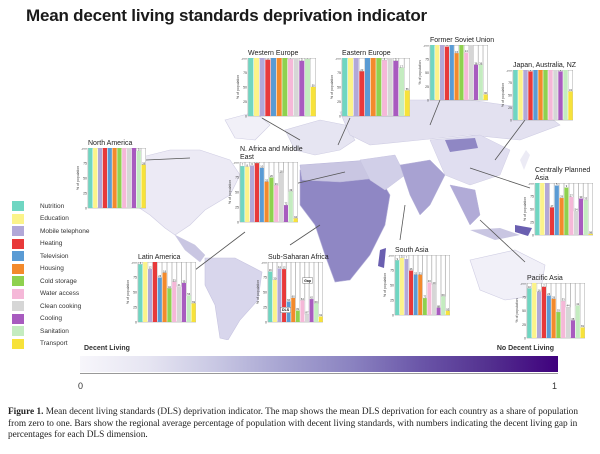 The width and height of the screenshot is (600, 454). Describe the element at coordinates (480, 63) in the screenshot. I see `gap-label: 36` at that location.